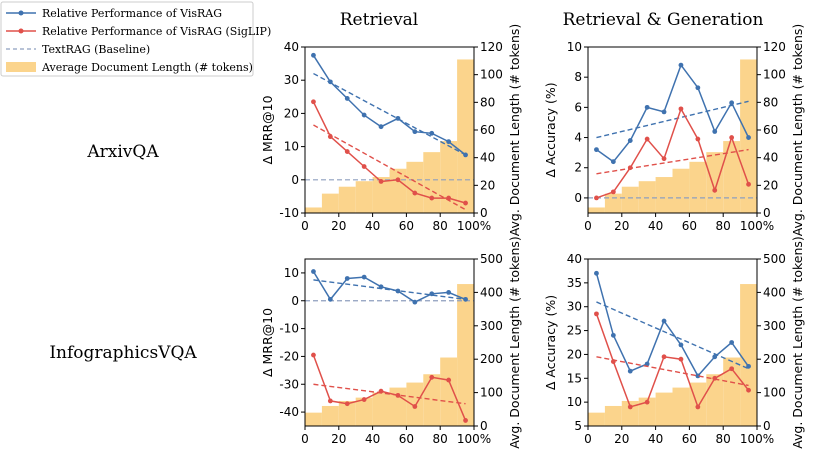 The width and height of the screenshot is (814, 452). What do you see at coordinates (291, 113) in the screenshot?
I see `y-tick-label: 20` at bounding box center [291, 113].